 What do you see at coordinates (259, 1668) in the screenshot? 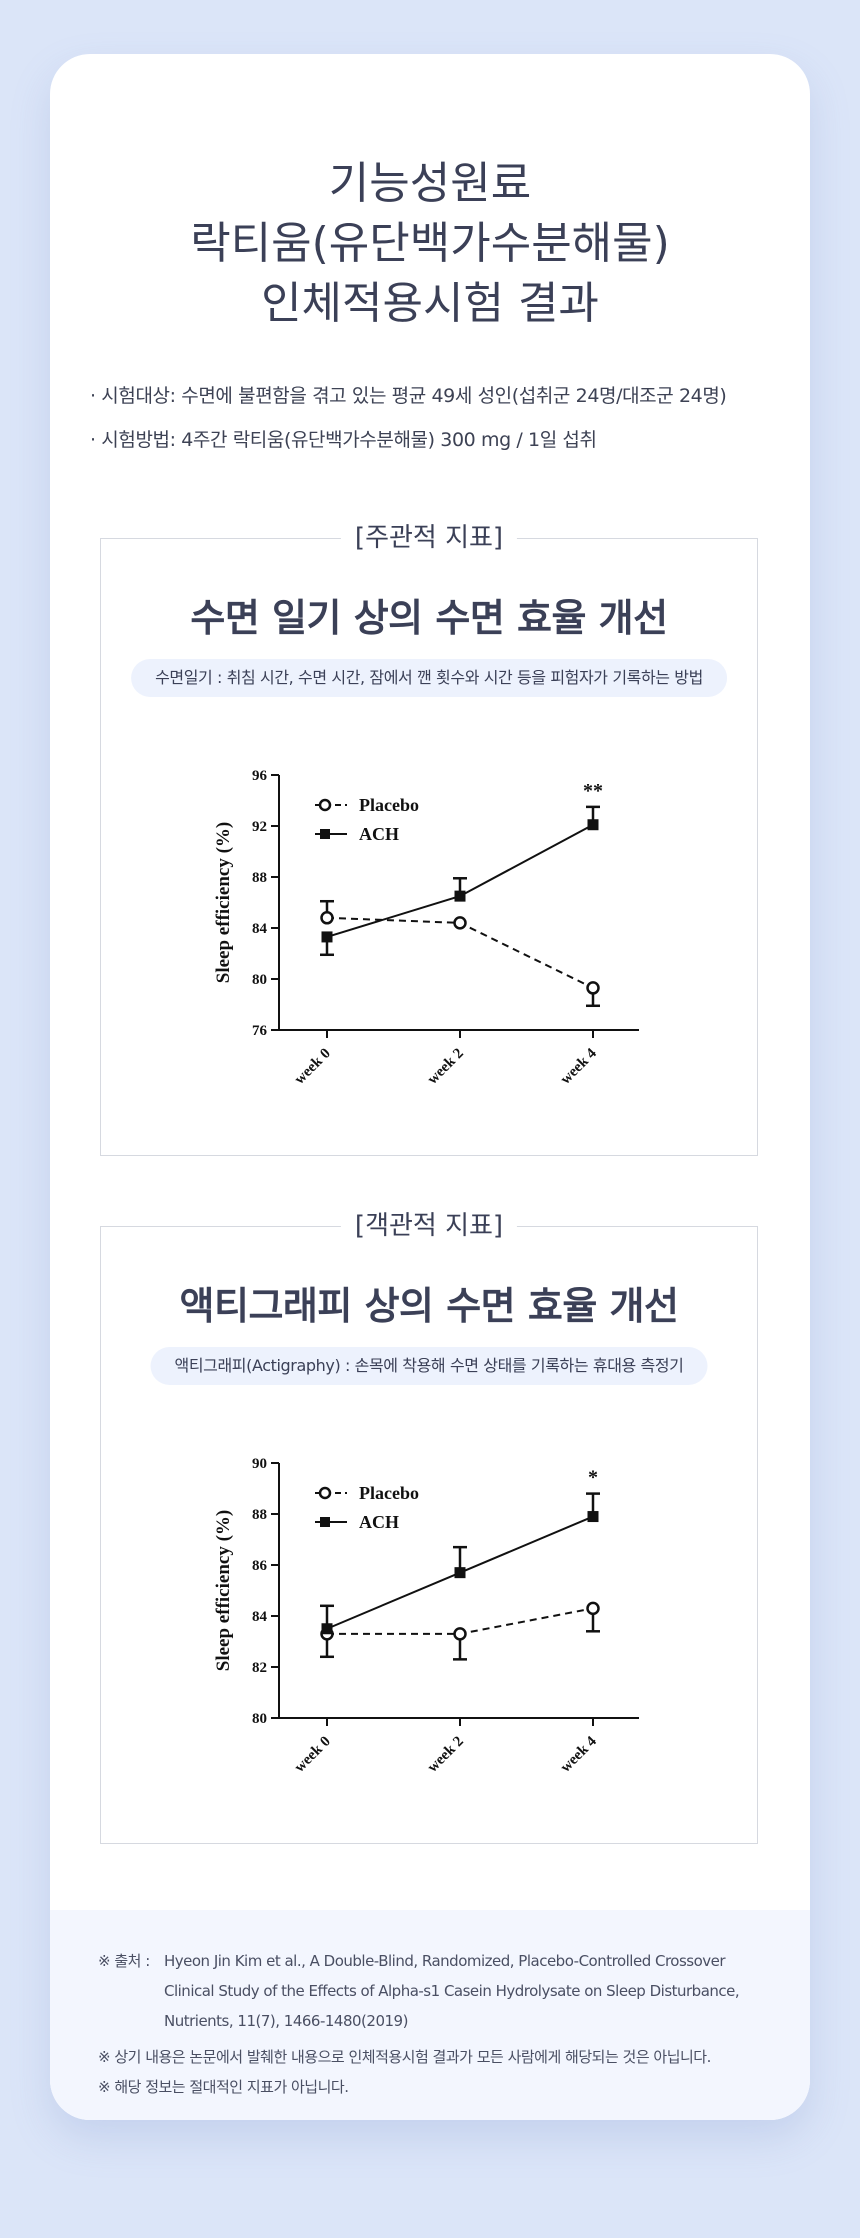
I see `y-tick-label: 82` at bounding box center [259, 1668].